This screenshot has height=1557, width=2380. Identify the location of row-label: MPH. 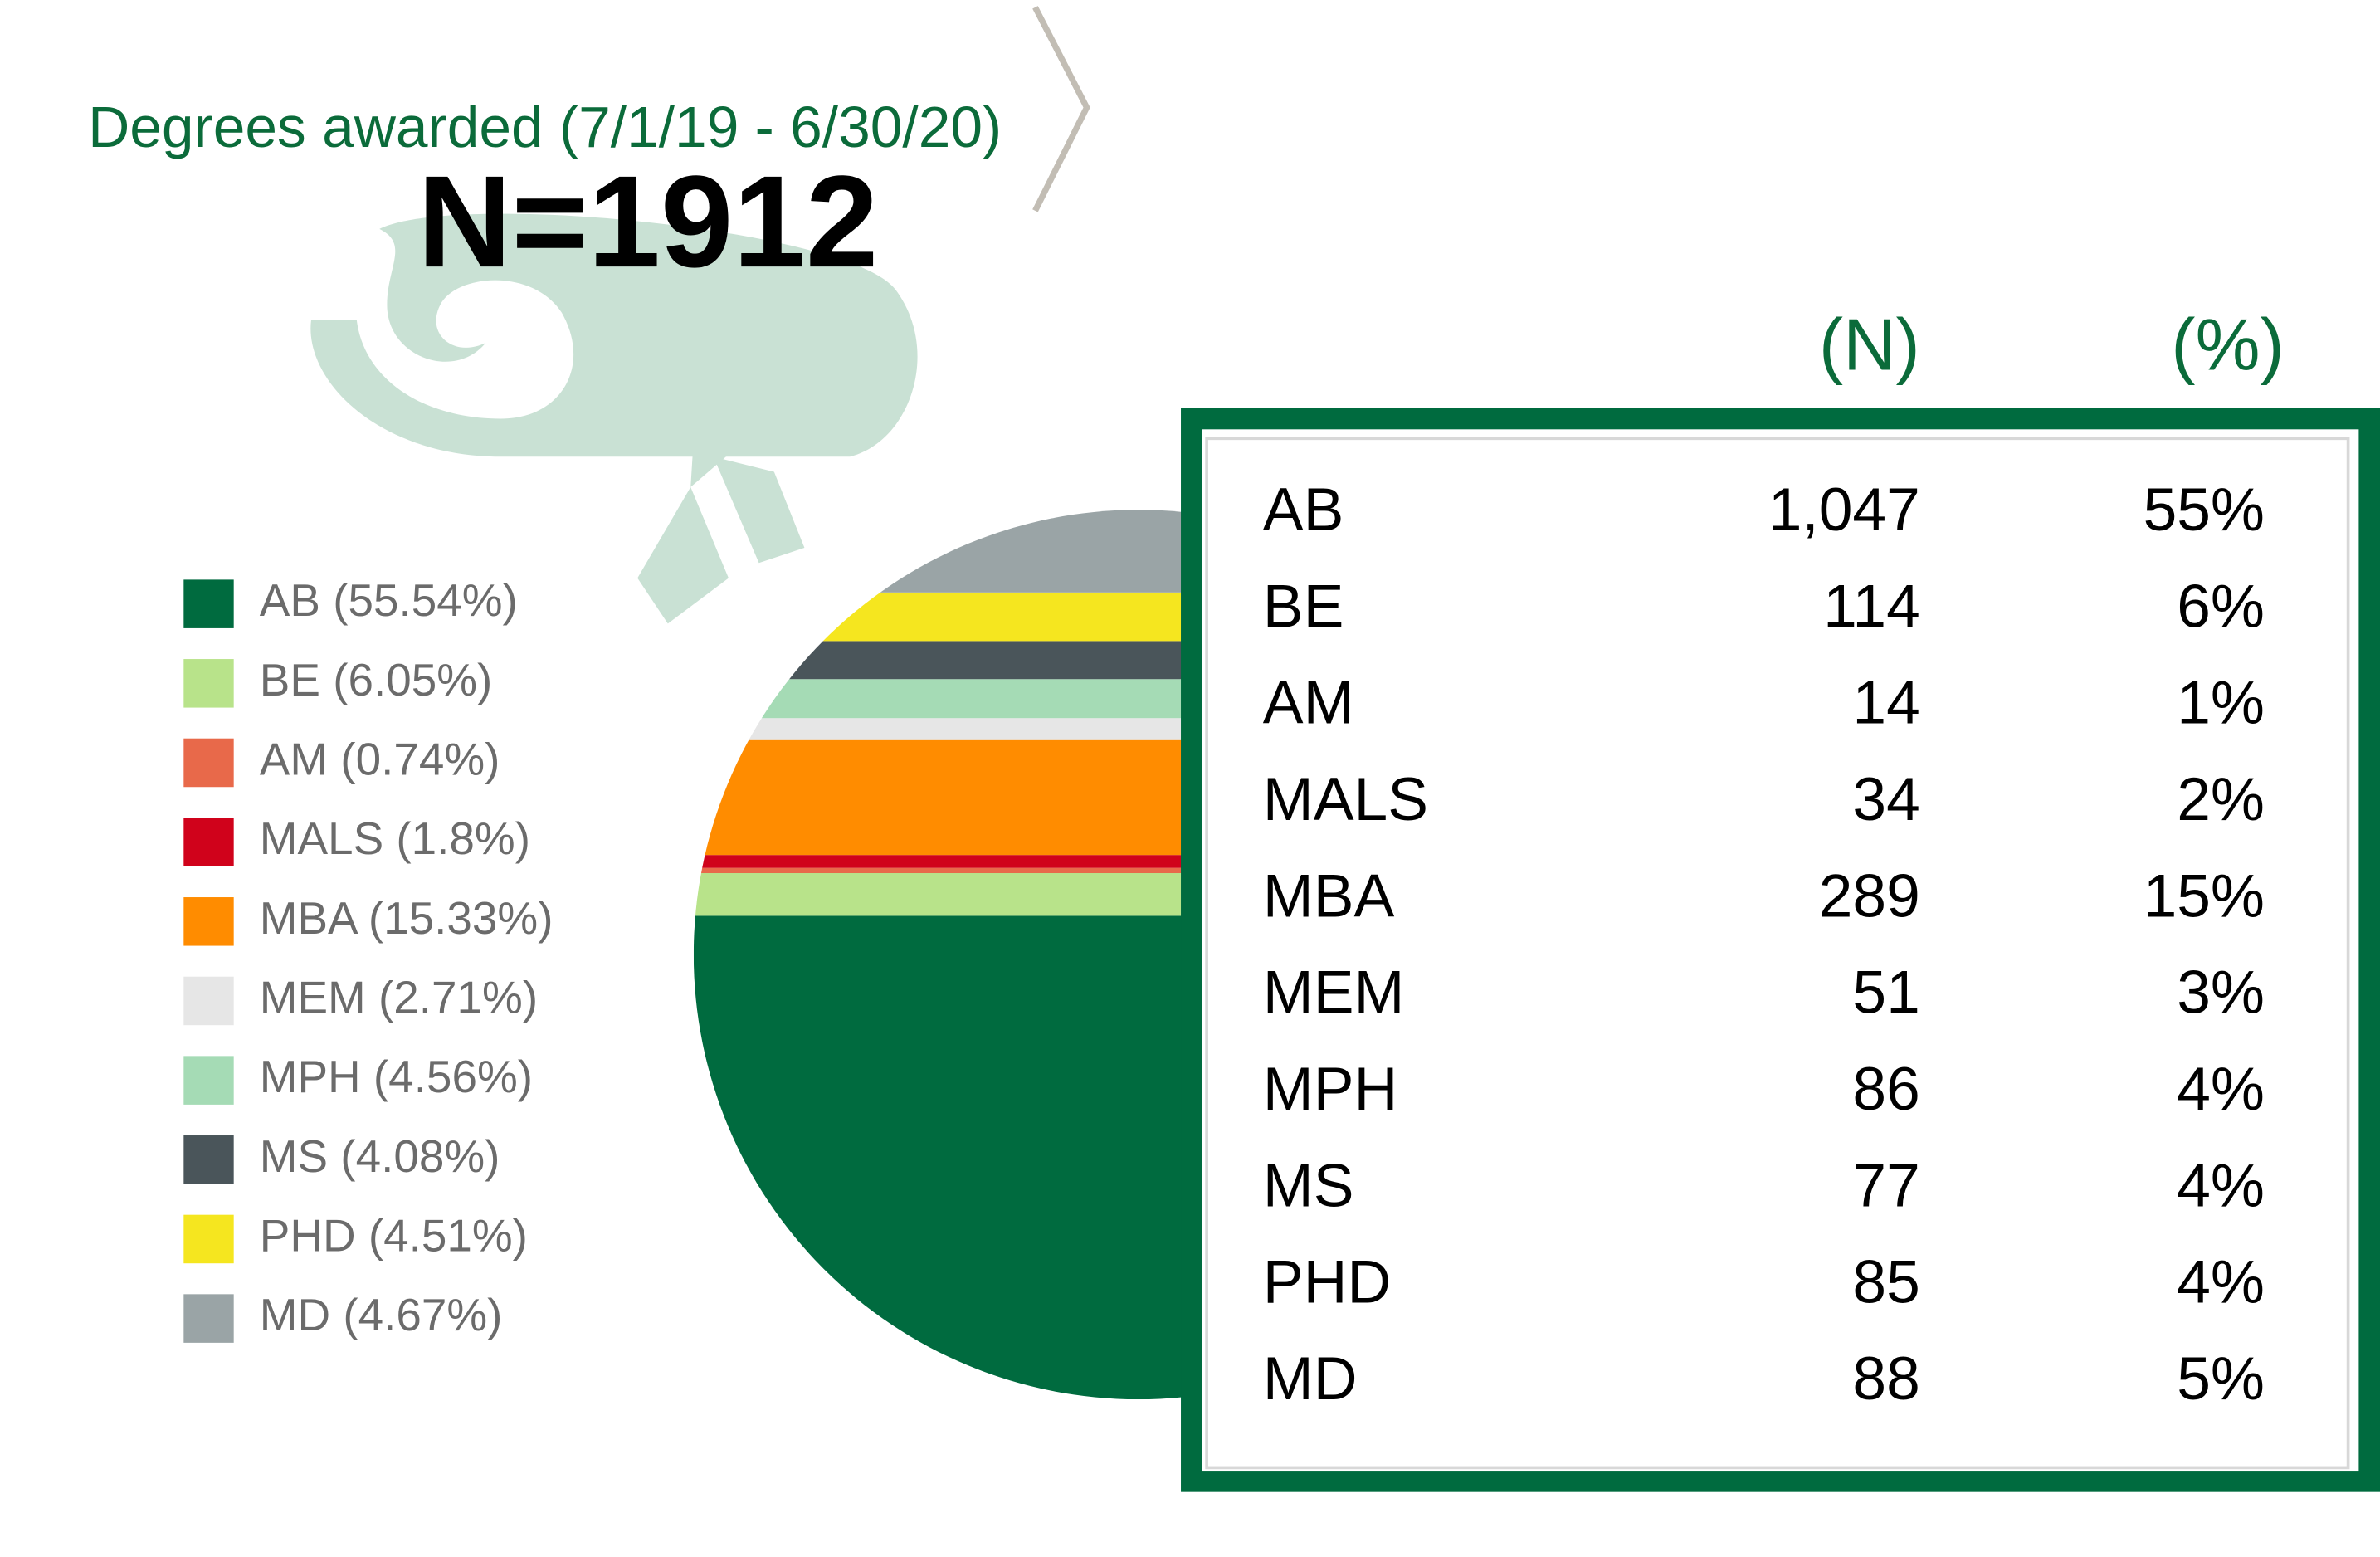
(1330, 1089).